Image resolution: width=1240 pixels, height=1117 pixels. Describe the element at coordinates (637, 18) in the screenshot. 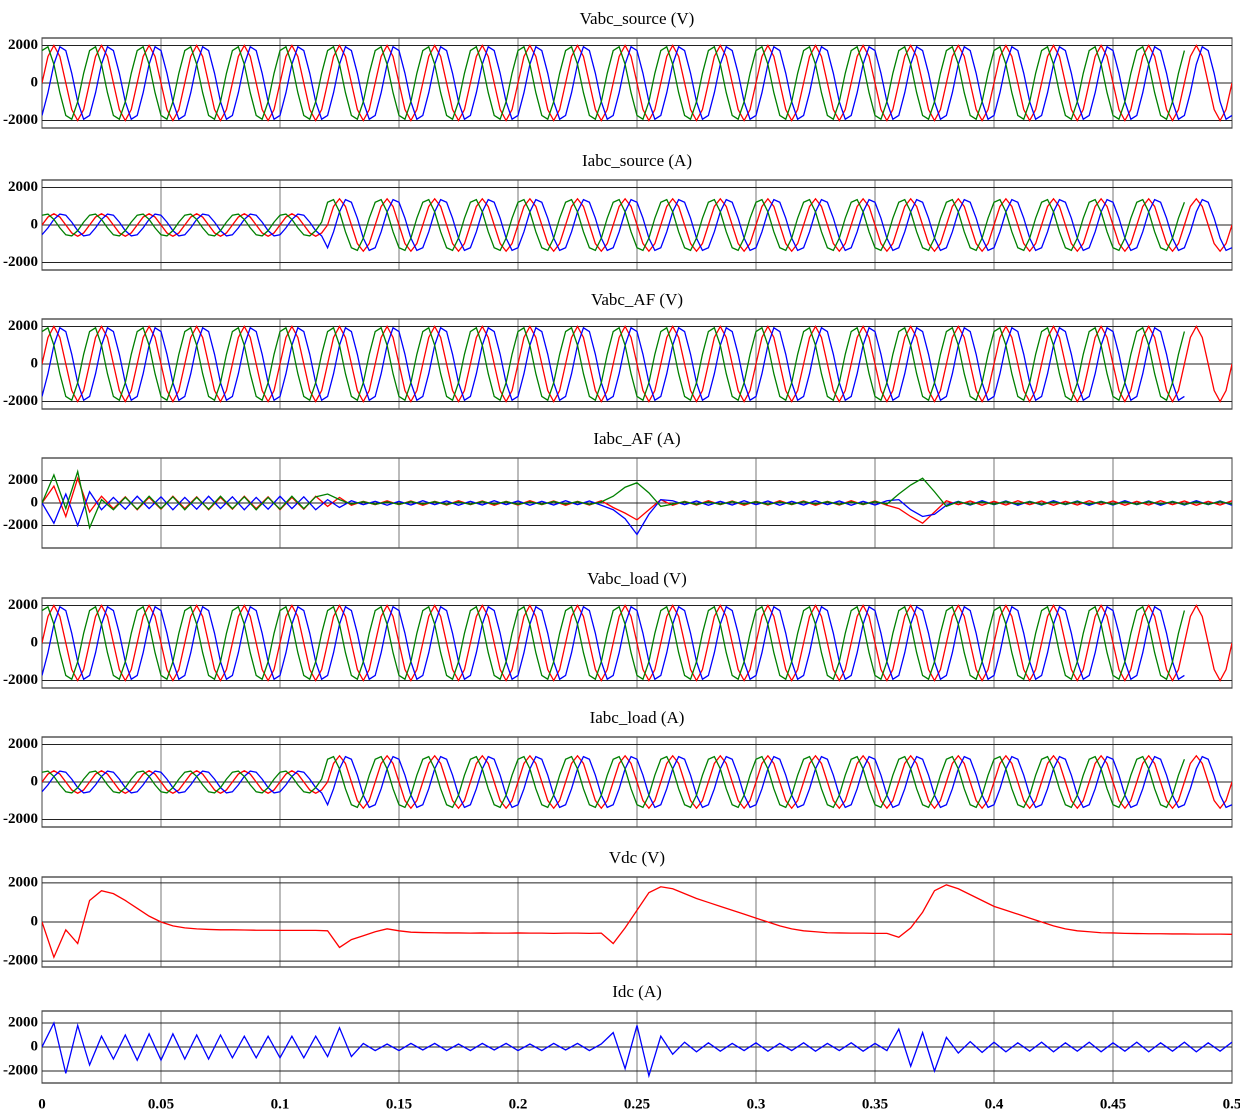

I see `panel-title: Vabc_source (V)` at that location.